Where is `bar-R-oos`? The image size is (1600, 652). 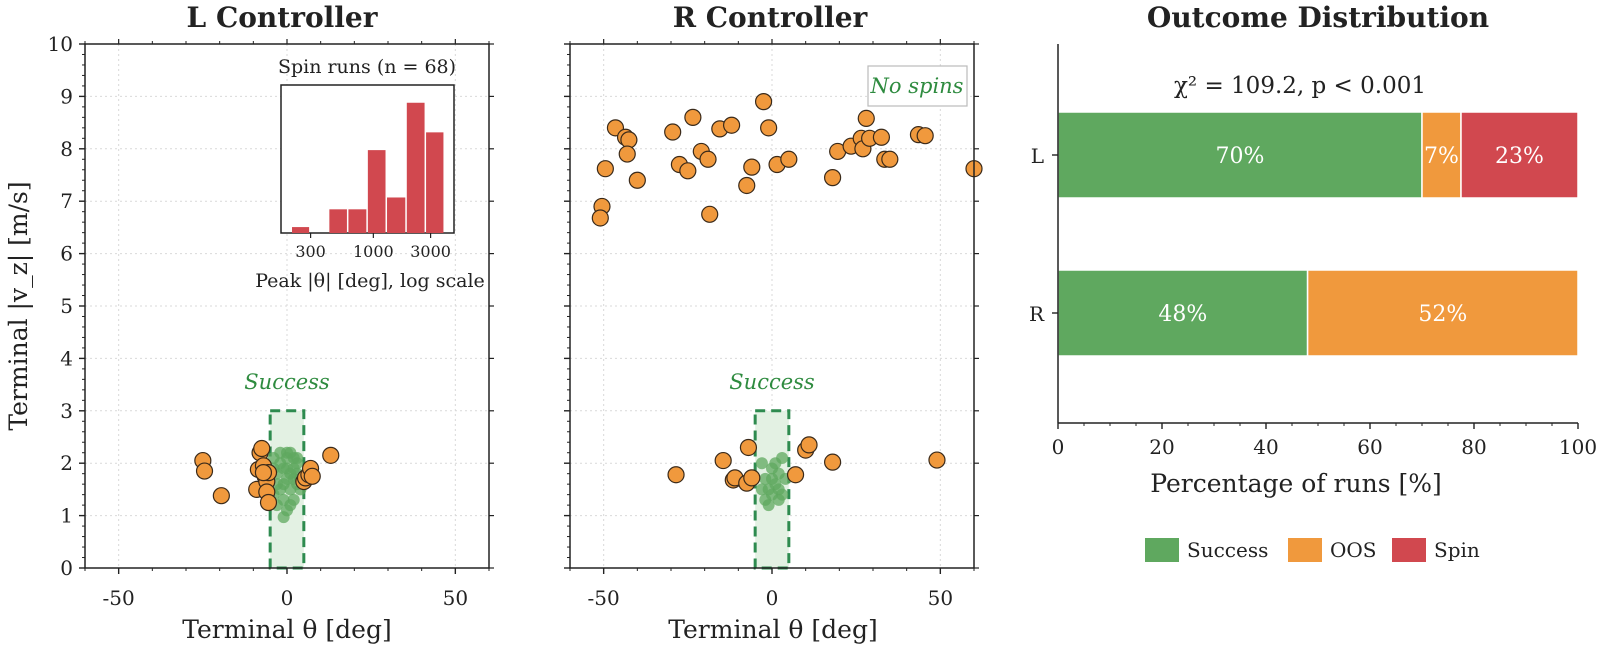
bar-R-oos is located at coordinates (1442, 313).